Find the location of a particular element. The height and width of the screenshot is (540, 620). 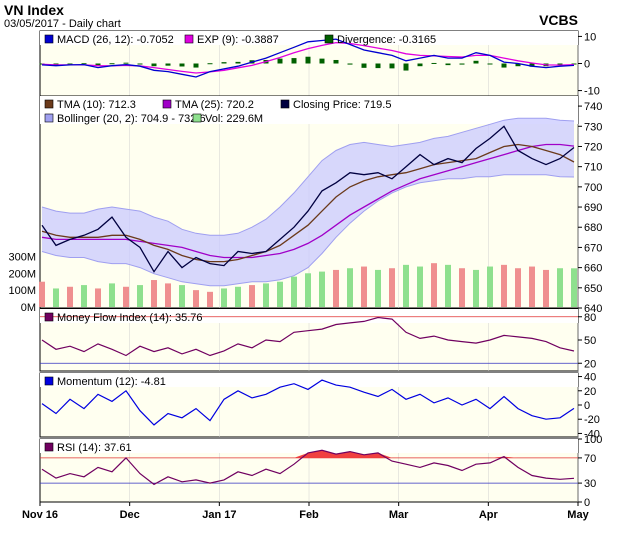

price-legend-row2-label-1: Vol: 229.6M is located at coordinates (234, 119).